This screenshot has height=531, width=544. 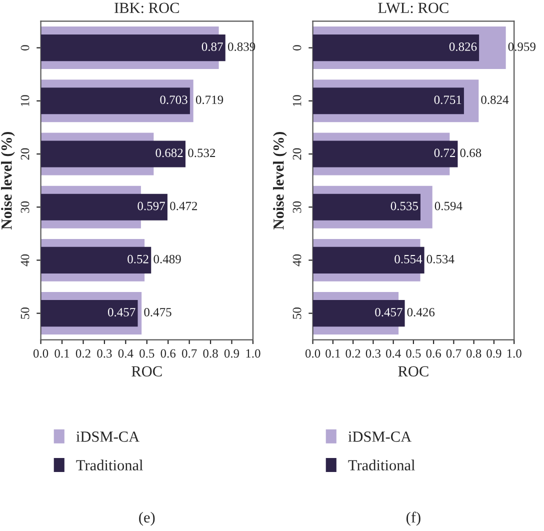 What do you see at coordinates (448, 100) in the screenshot?
I see `data-label: 0.751` at bounding box center [448, 100].